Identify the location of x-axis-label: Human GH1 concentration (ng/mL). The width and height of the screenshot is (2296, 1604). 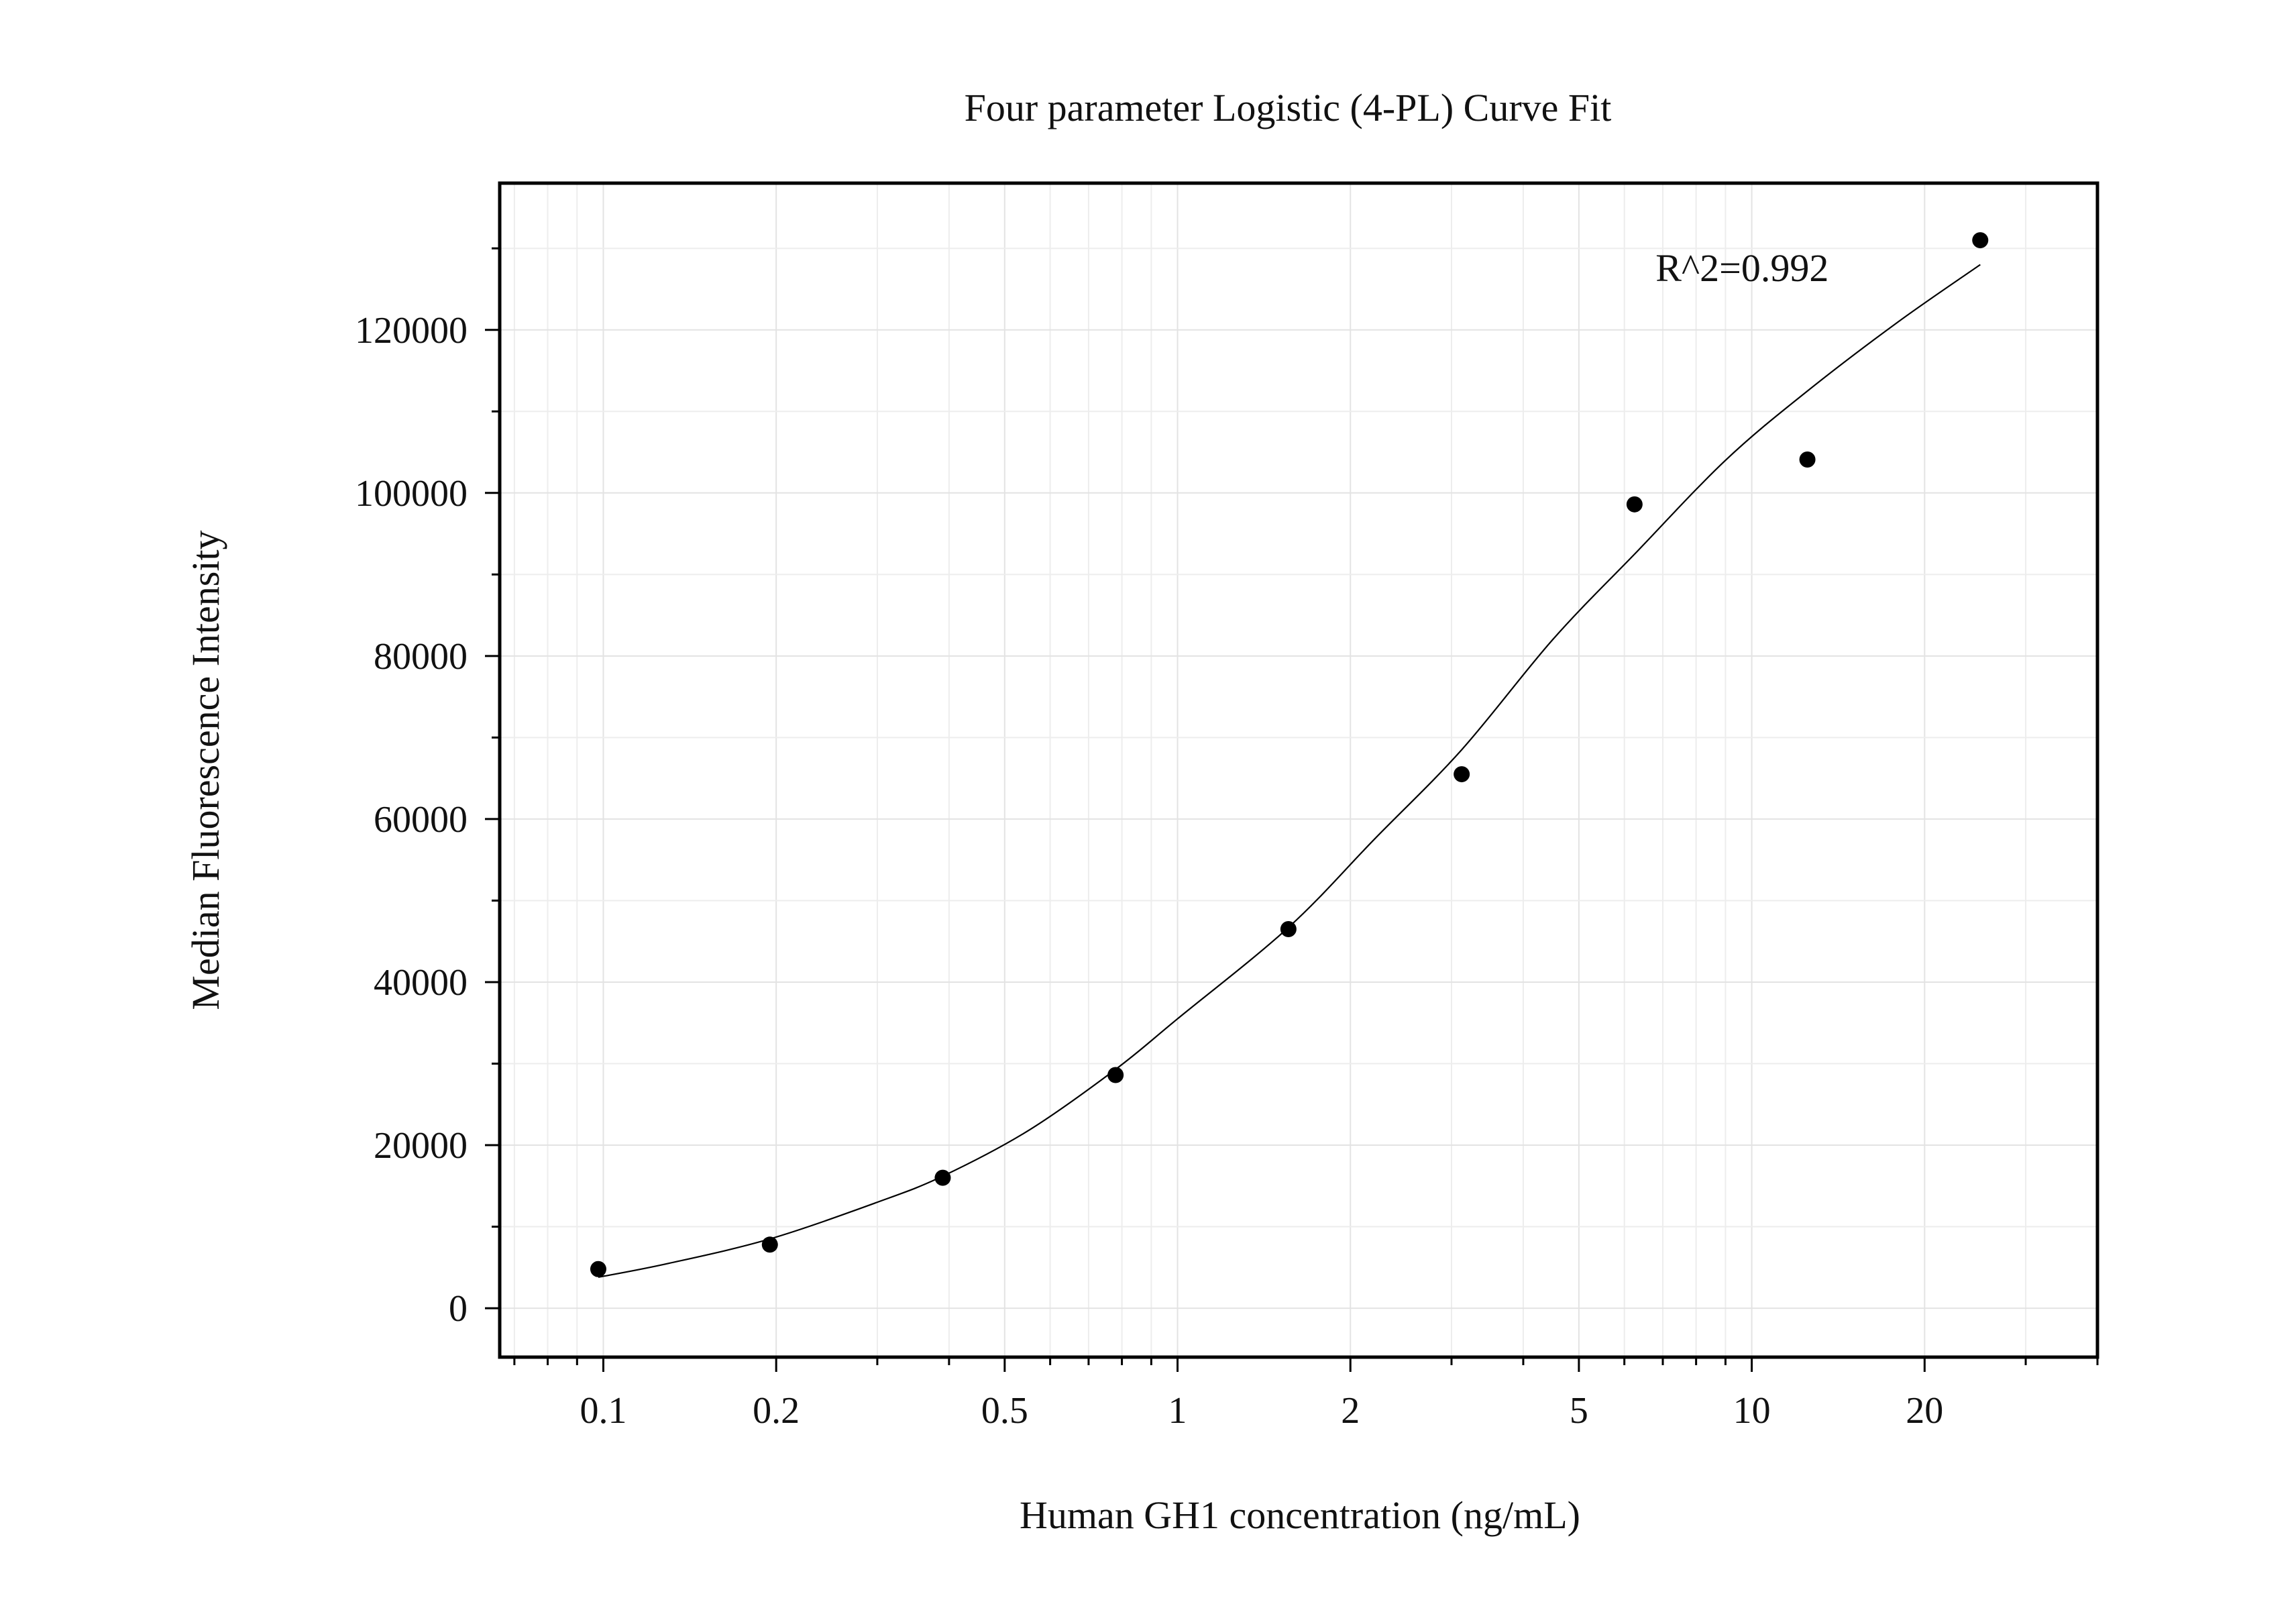
(1300, 1515).